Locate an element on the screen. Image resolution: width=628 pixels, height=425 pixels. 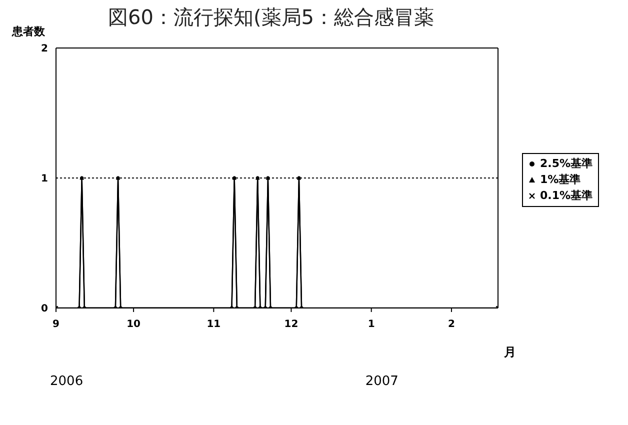
y-tick-label: 0 is located at coordinates (44, 309).